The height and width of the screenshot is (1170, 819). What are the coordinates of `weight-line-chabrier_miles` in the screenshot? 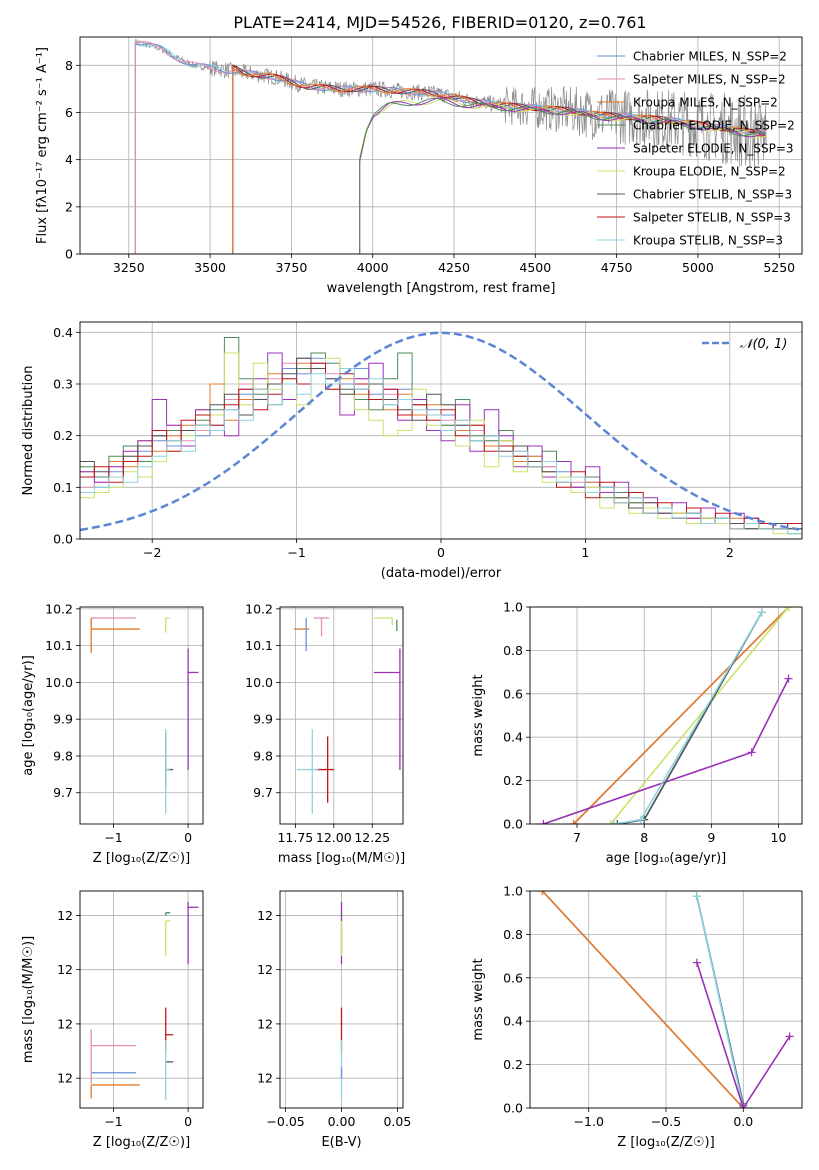 It's located at (690, 718).